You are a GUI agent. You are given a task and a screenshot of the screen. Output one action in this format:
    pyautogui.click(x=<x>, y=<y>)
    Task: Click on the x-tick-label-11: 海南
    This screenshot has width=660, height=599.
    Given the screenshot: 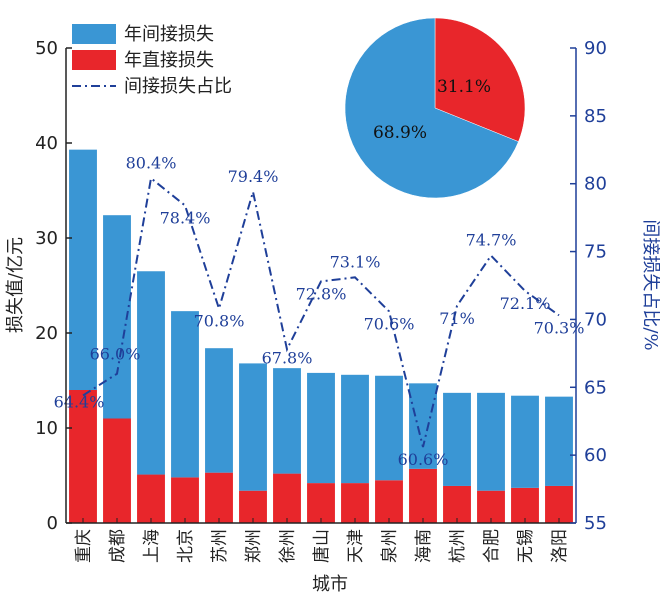 What is the action you would take?
    pyautogui.click(x=424, y=546)
    